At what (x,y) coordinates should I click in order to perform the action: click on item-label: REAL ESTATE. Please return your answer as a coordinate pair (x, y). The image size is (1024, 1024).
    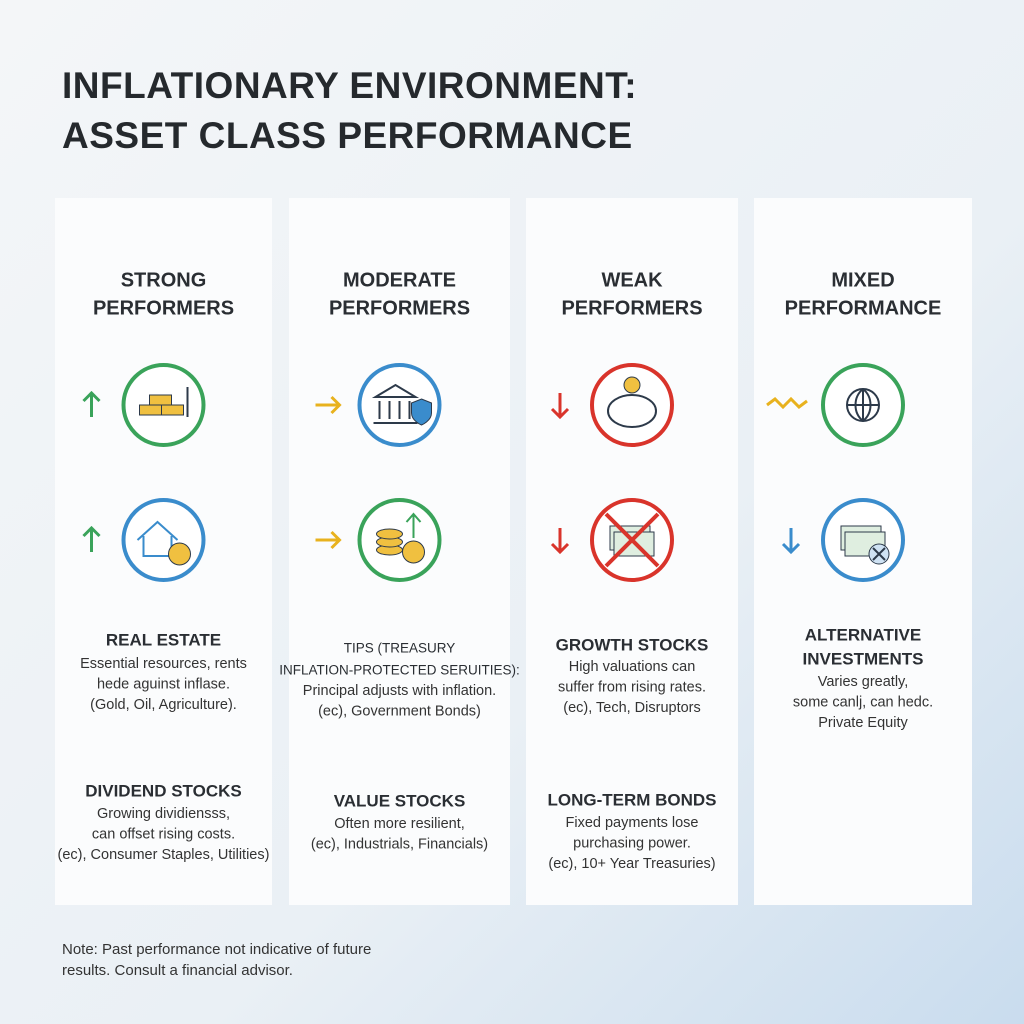
    Looking at the image, I should click on (163, 639).